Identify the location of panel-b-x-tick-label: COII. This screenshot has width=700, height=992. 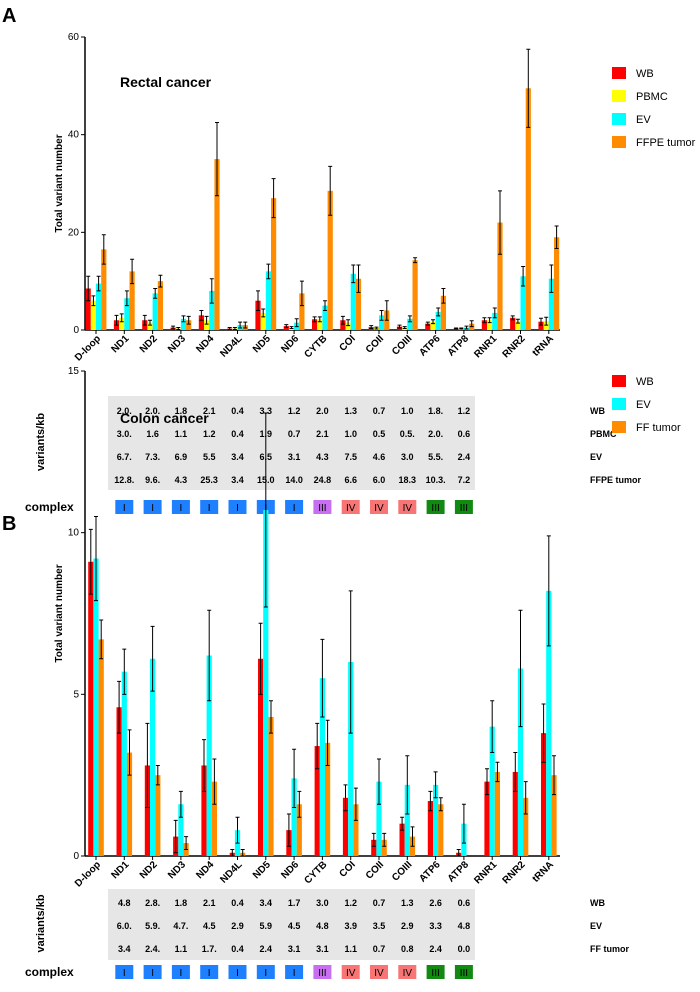
(375, 870).